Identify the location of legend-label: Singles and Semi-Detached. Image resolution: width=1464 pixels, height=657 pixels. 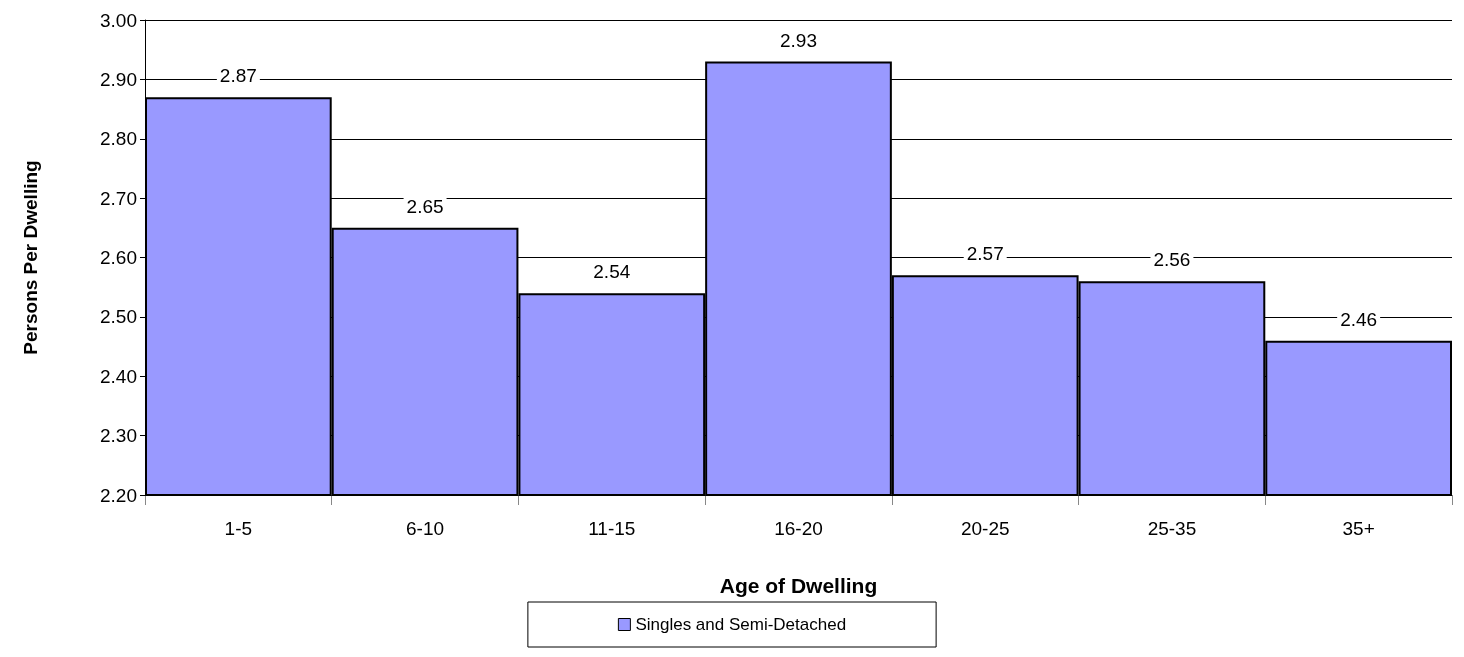
(741, 624).